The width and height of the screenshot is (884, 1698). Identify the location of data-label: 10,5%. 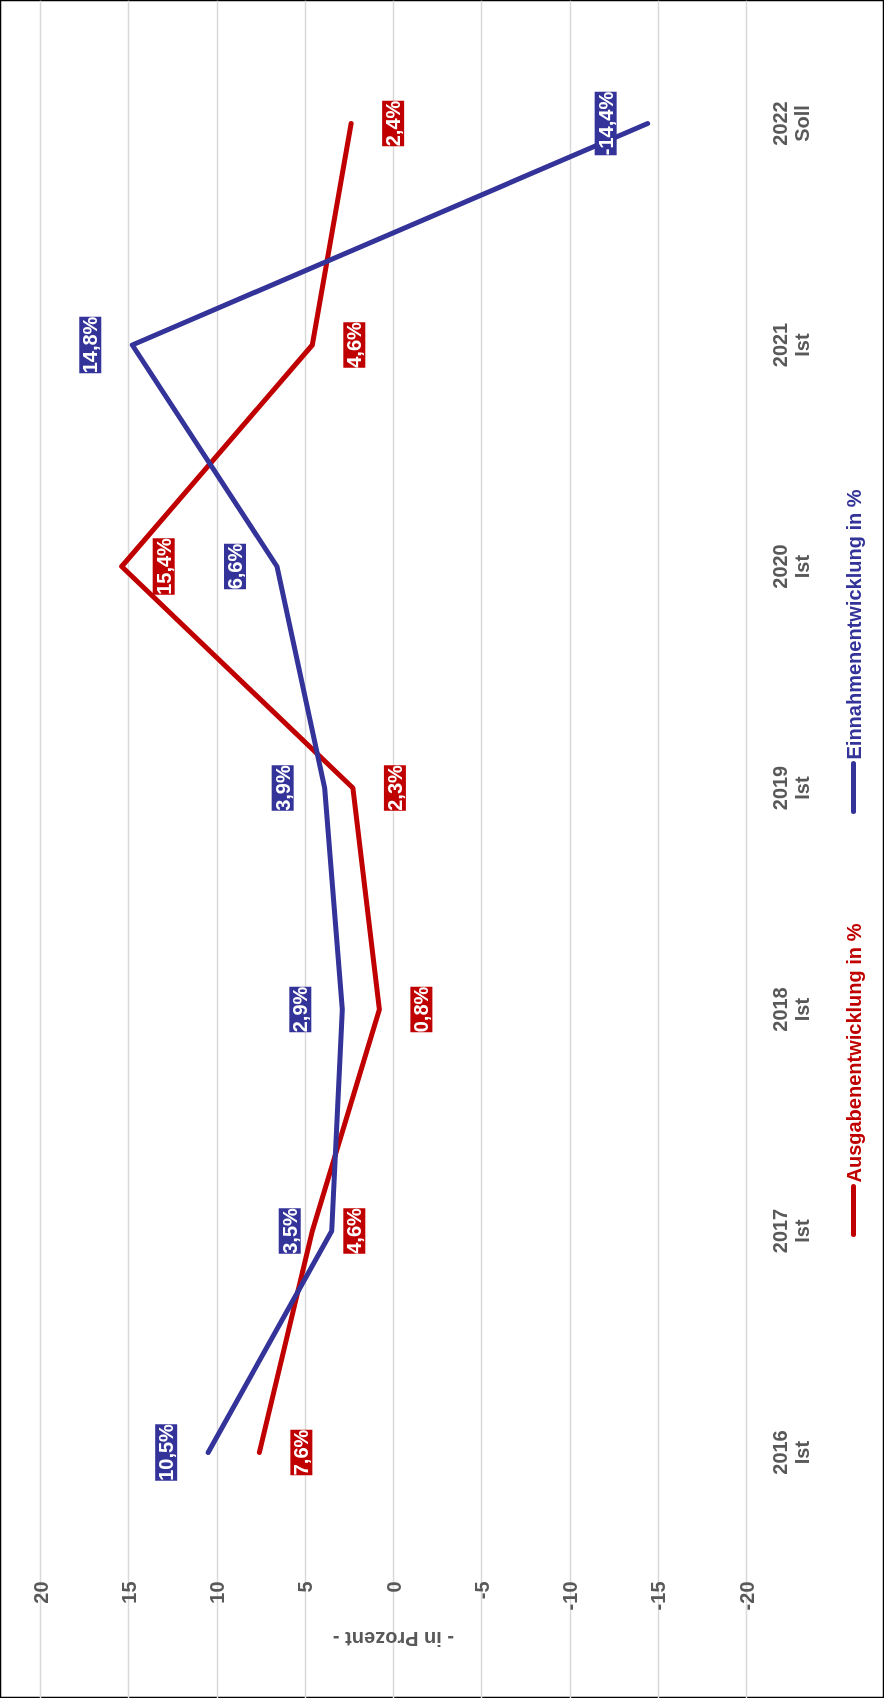
(166, 1452).